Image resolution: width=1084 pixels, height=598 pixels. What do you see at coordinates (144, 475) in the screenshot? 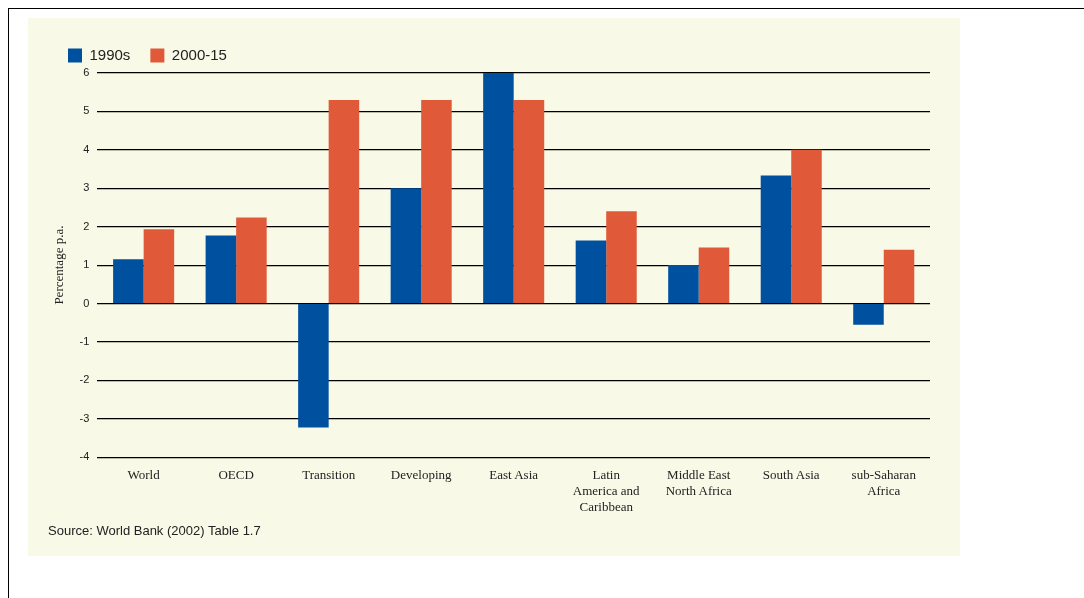
I see `x-tick-label: World` at bounding box center [144, 475].